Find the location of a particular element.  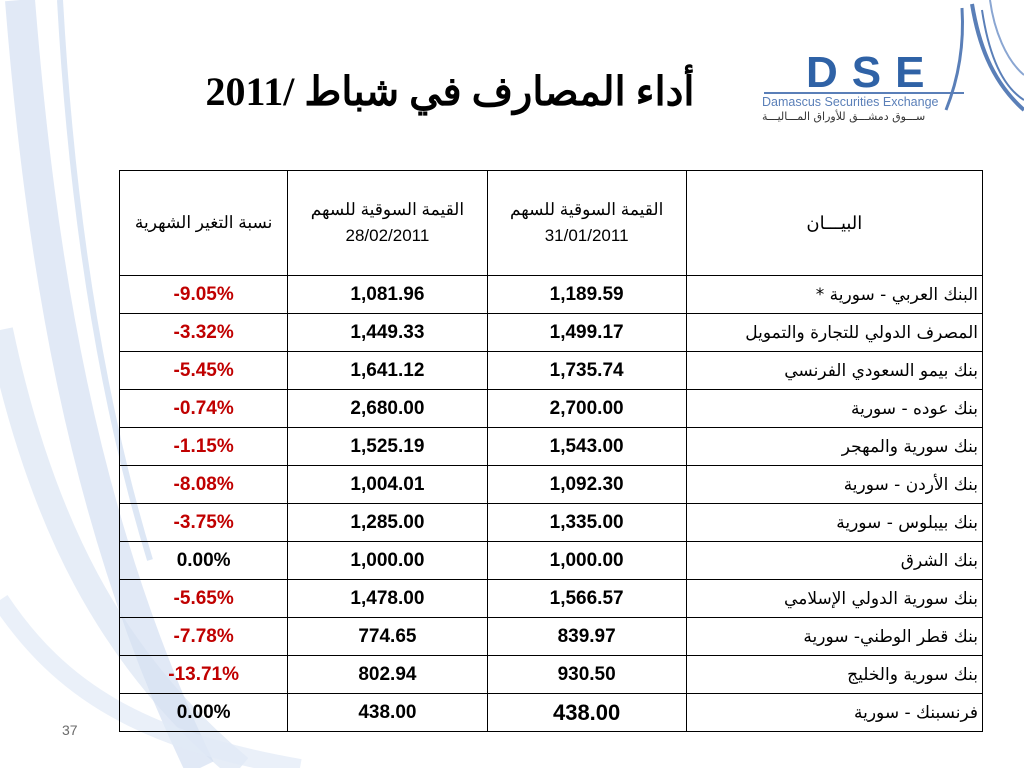

logo-name-en: Damascus Securities Exchange is located at coordinates (850, 102).